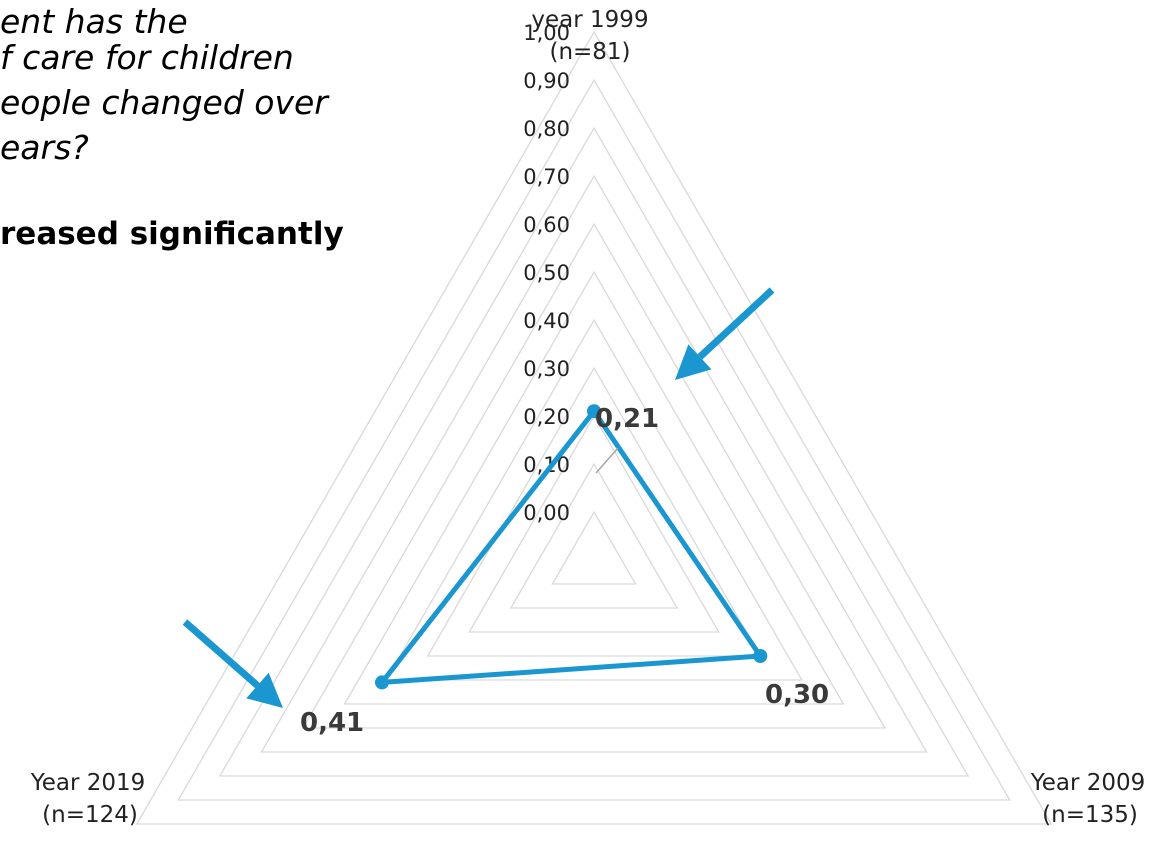 Image resolution: width=1175 pixels, height=855 pixels. I want to click on axis-n-1999: (n=81), so click(589, 52).